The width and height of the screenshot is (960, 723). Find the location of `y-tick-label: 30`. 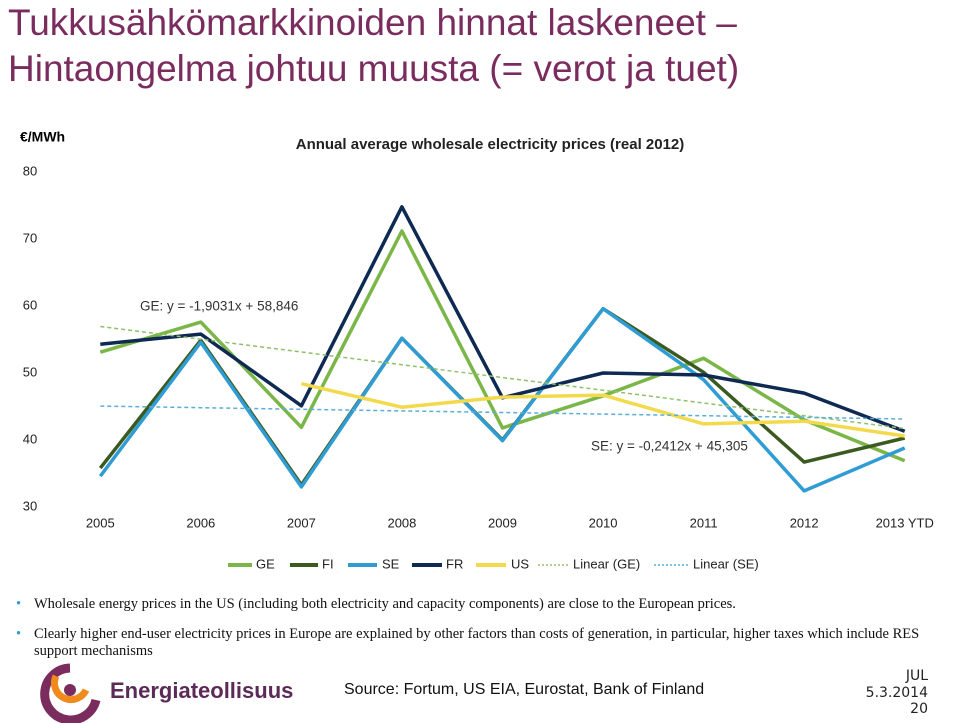

y-tick-label: 30 is located at coordinates (30, 505).